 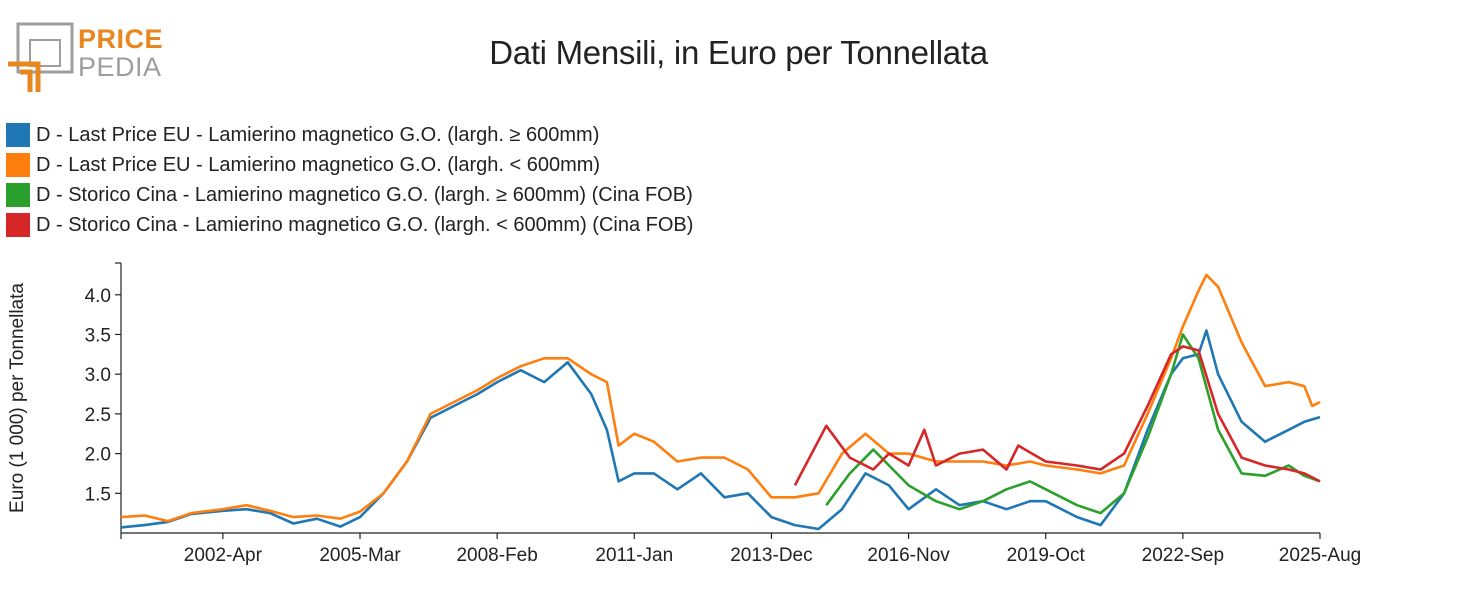 What do you see at coordinates (98, 494) in the screenshot?
I see `y-tick-label: 1.5` at bounding box center [98, 494].